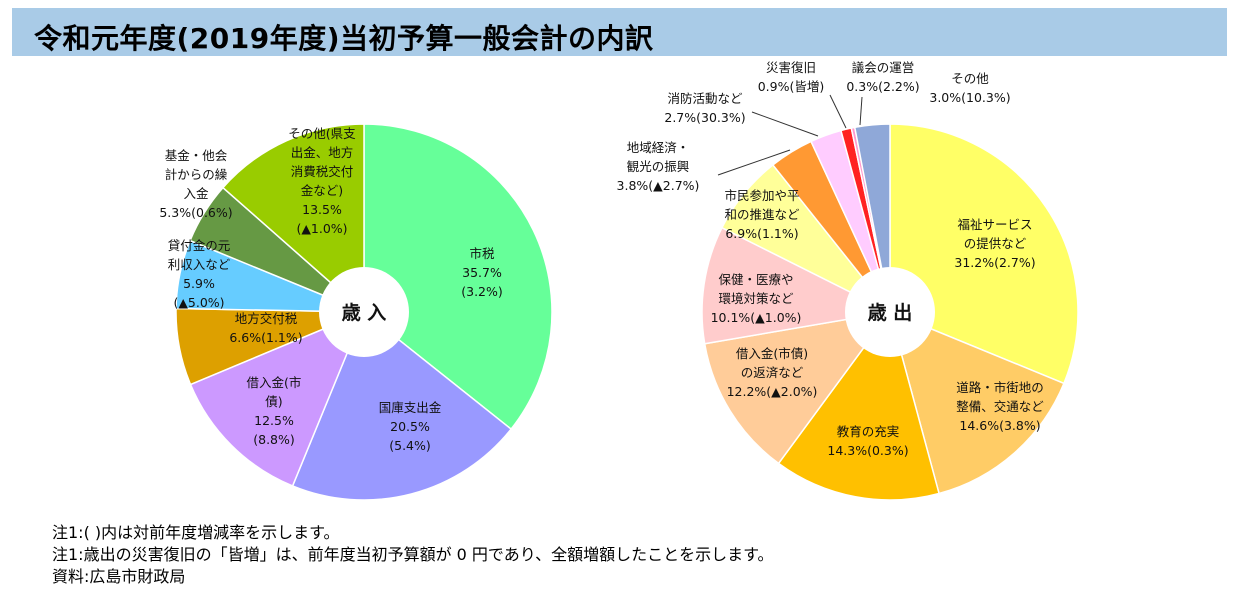  I want to click on slice-label--: 基金・他会計からの繰入金 5.3%(0.6%), so click(195, 184).